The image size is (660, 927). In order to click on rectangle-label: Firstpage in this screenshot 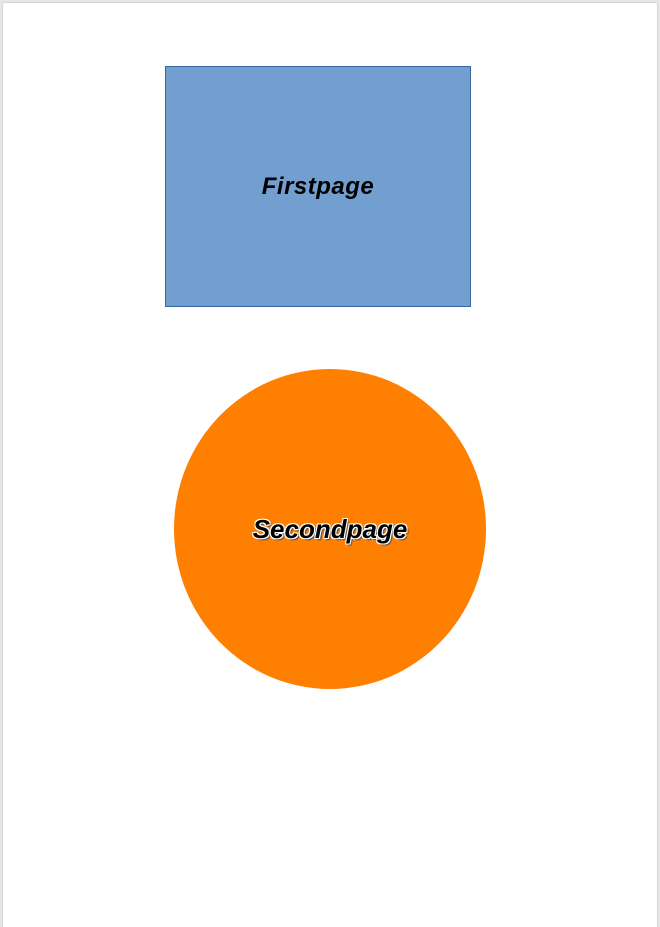, I will do `click(318, 186)`.